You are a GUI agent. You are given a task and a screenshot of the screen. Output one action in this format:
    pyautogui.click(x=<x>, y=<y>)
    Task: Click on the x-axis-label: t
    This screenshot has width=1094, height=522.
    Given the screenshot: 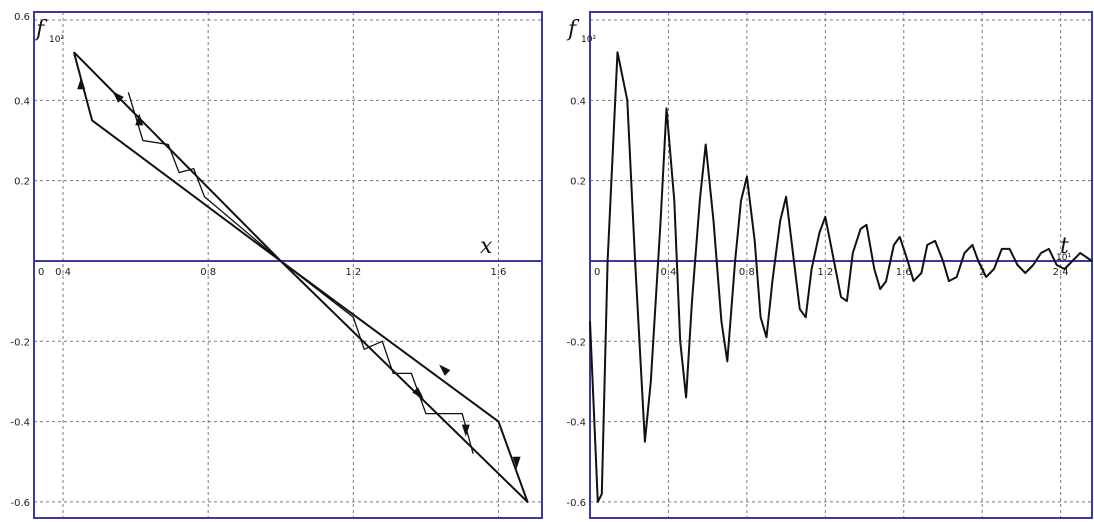 What is the action you would take?
    pyautogui.click(x=1064, y=246)
    